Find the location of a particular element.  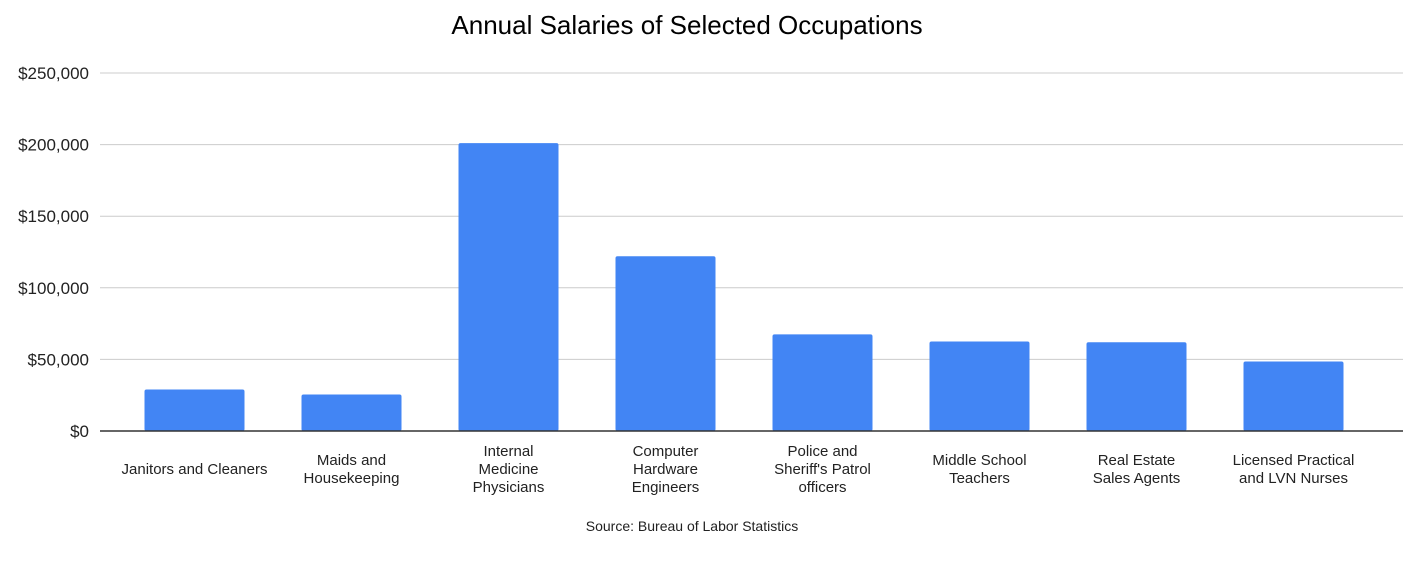

x-category-label-line: Hardware is located at coordinates (665, 469).